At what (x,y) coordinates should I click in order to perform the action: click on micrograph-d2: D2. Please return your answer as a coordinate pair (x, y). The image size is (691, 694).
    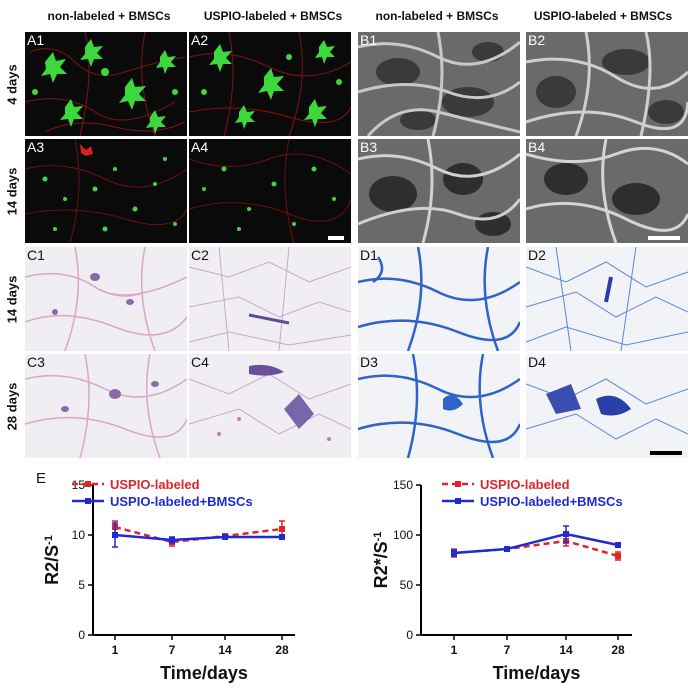
    Looking at the image, I should click on (607, 299).